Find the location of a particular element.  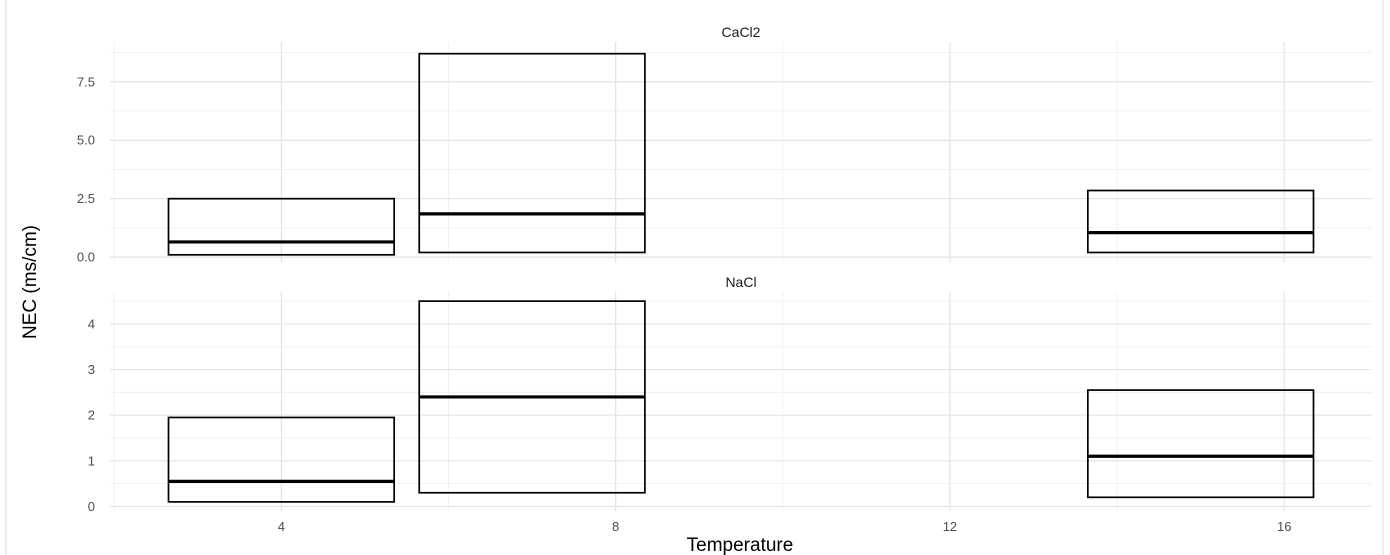

y-axis-title: NEC (ms/cm) is located at coordinates (30, 282).